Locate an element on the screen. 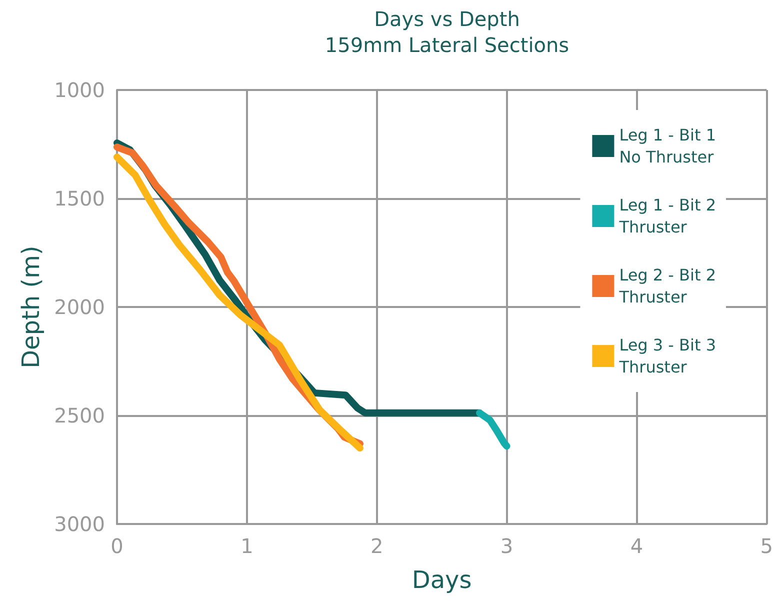  x-tick-label: 0 is located at coordinates (117, 546).